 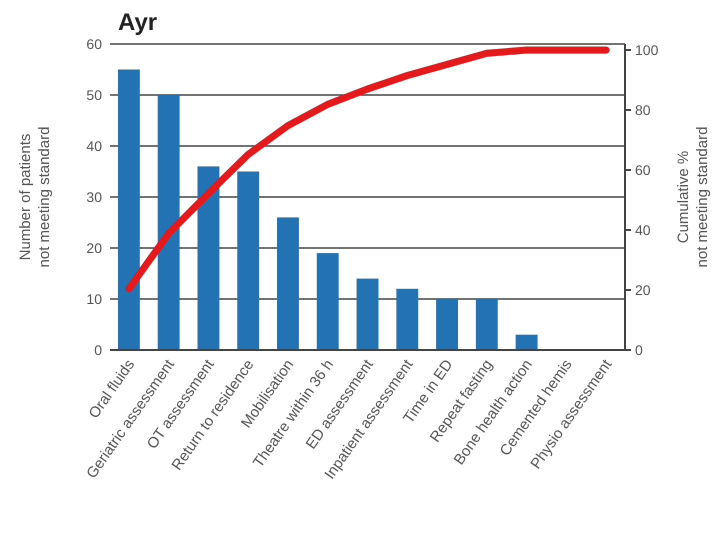 I want to click on y2-tick-label: 60, so click(x=643, y=170).